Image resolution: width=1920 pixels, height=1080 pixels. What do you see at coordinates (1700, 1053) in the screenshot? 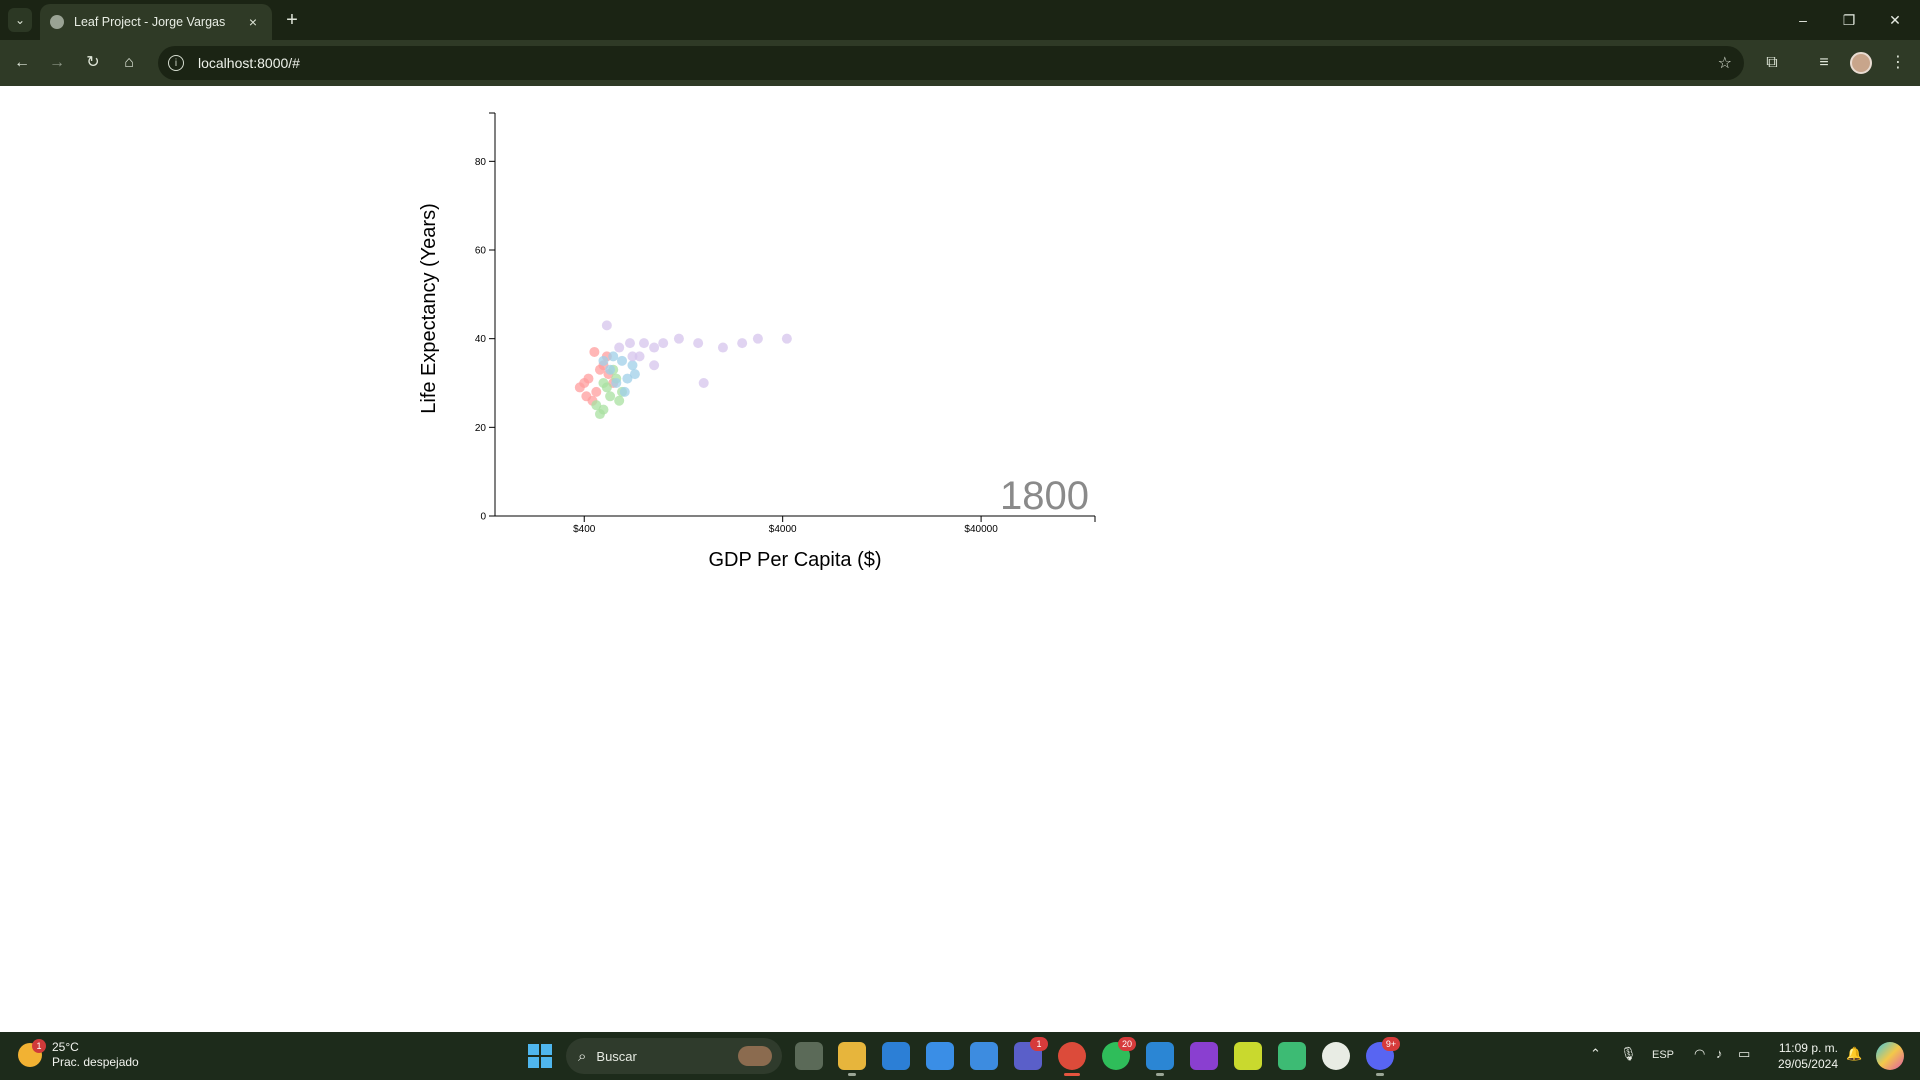
I see `wifi-icon: ◠` at bounding box center [1700, 1053].